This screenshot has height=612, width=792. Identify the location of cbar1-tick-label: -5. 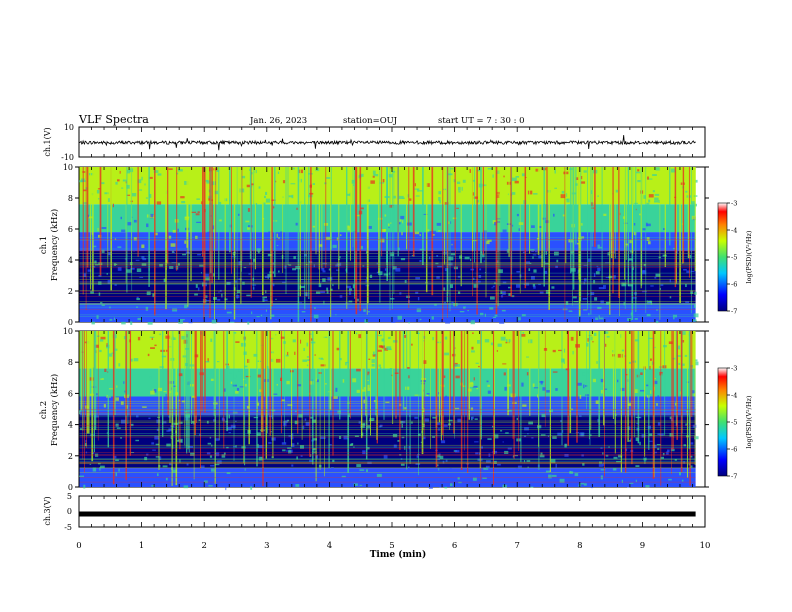
(734, 258).